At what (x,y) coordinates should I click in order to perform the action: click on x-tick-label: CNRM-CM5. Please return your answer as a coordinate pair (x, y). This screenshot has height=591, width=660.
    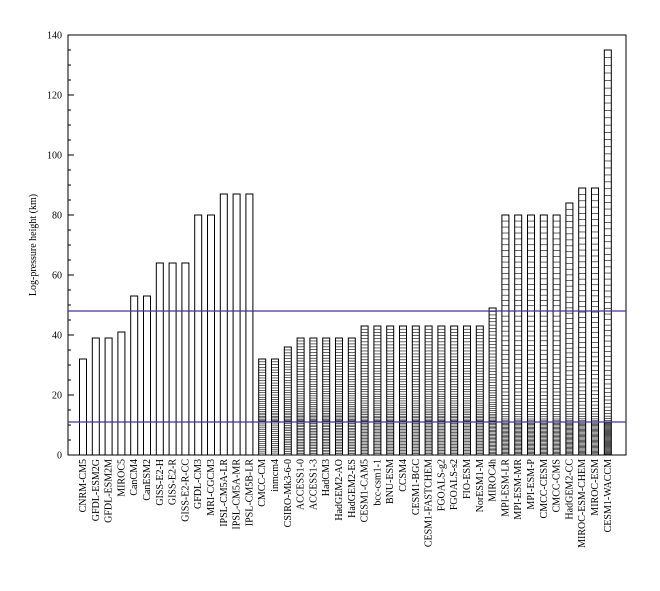
    Looking at the image, I should click on (83, 485).